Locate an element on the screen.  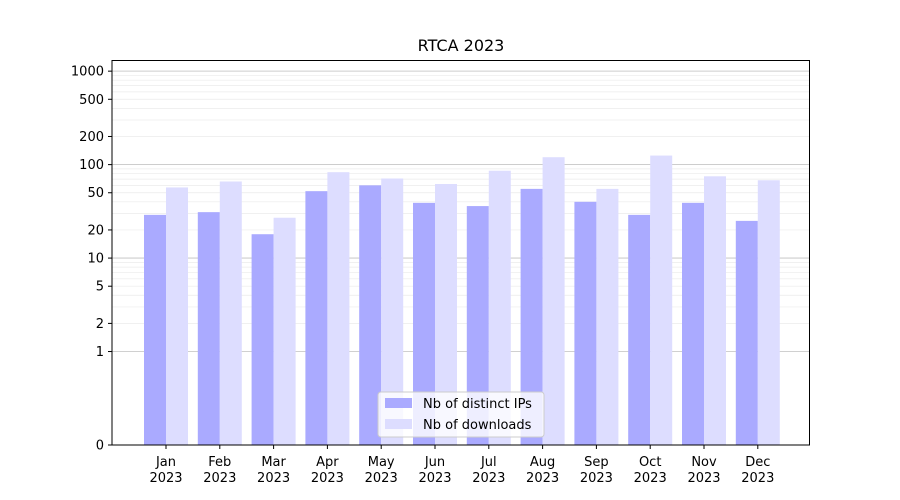
y-tick-label: 20 is located at coordinates (95, 230).